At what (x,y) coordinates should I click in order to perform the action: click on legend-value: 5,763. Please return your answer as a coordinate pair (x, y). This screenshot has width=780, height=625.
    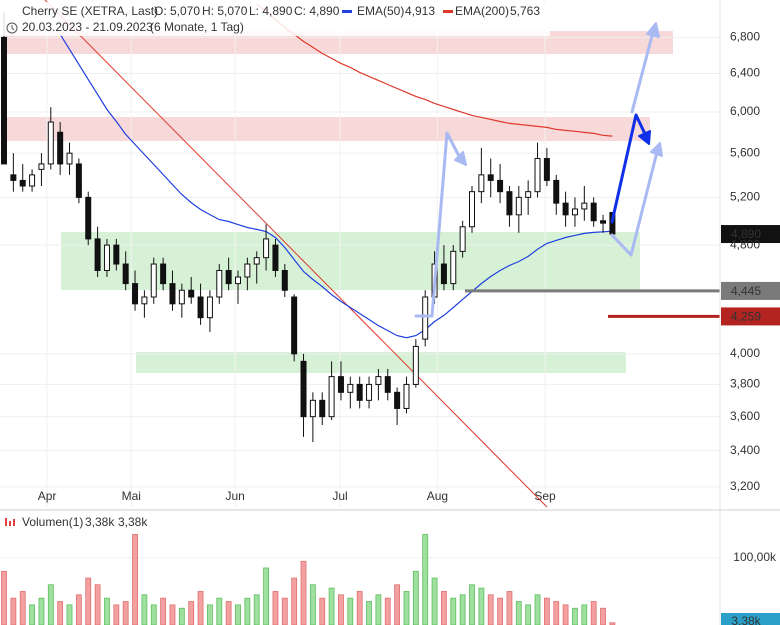
    Looking at the image, I should click on (525, 11).